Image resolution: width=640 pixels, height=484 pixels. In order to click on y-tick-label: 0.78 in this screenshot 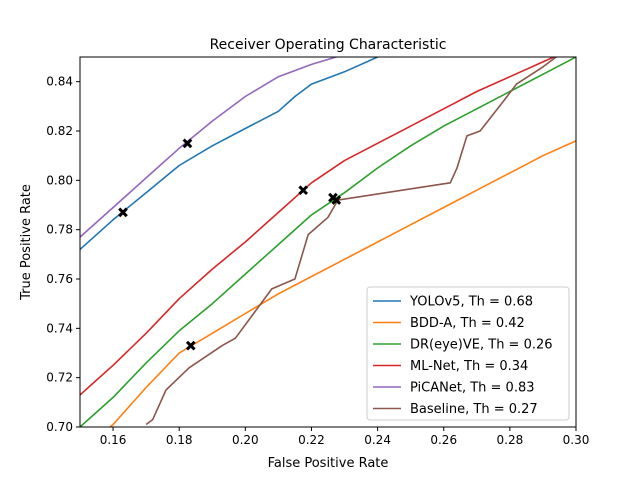, I will do `click(59, 230)`.